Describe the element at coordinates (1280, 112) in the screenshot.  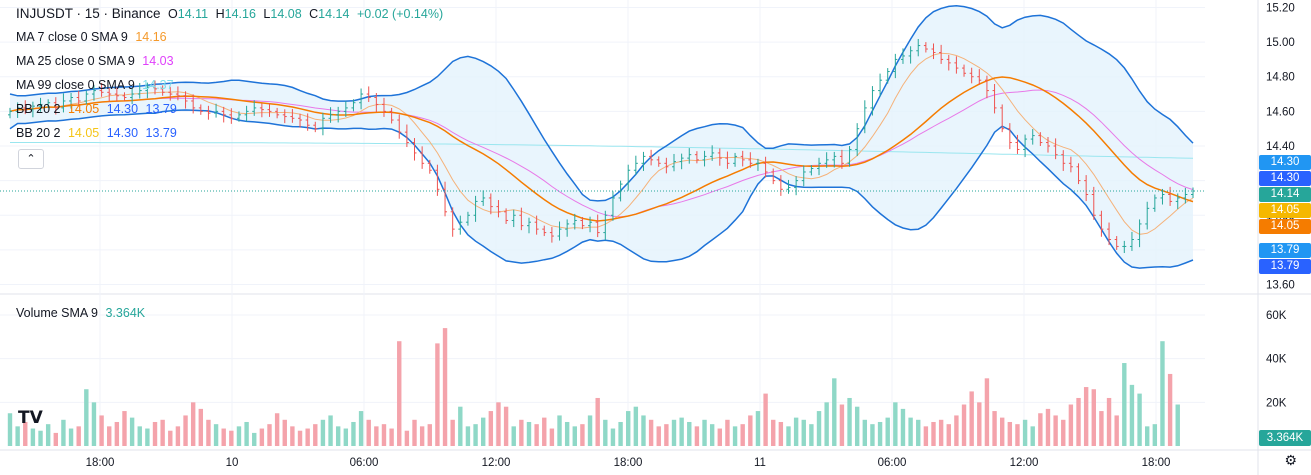
I see `price-tick-label: 14.60` at that location.